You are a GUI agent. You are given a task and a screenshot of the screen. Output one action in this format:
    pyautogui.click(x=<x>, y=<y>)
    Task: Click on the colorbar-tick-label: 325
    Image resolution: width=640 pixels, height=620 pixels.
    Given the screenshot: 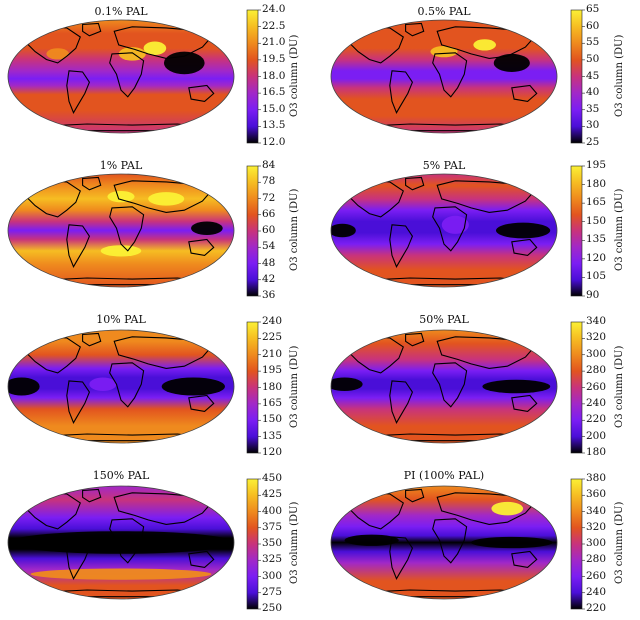 What is the action you would take?
    pyautogui.click(x=272, y=559)
    